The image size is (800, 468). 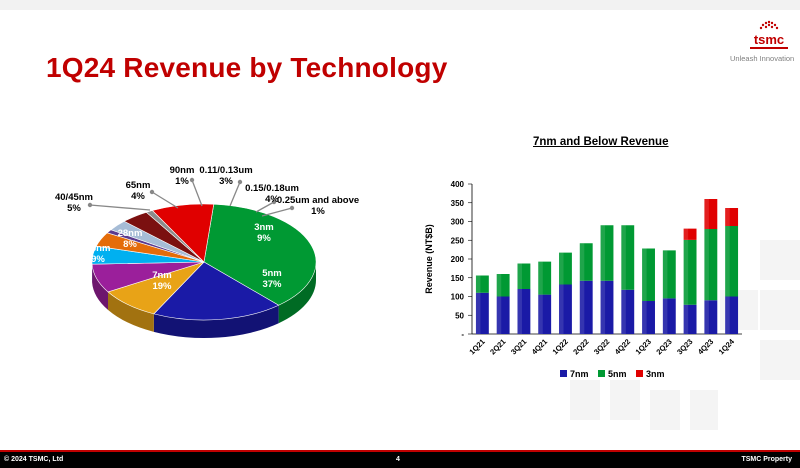 I want to click on y-tick-label: 300, so click(x=458, y=222).